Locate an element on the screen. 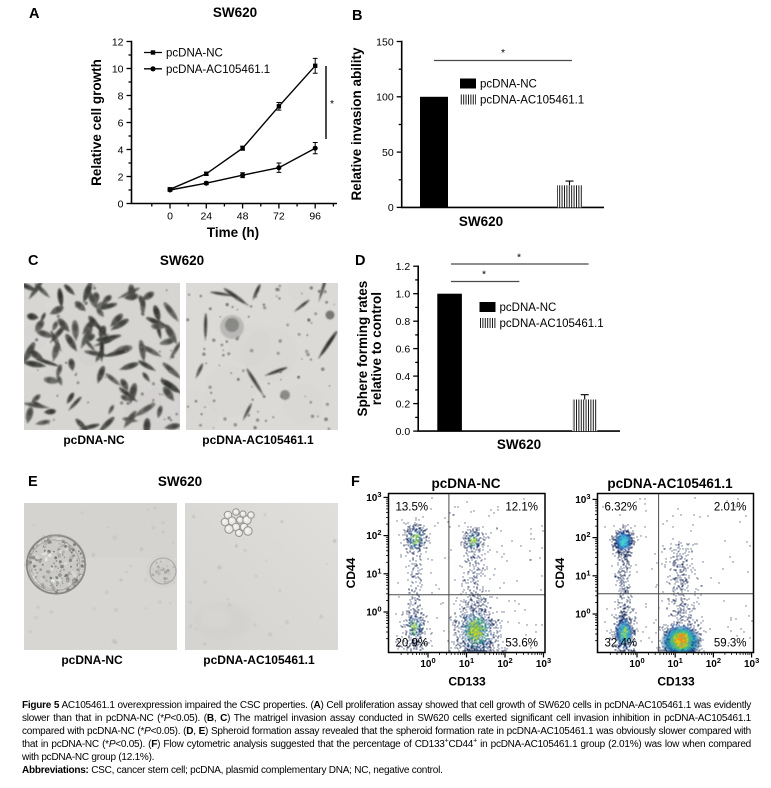 This screenshot has width=771, height=788. svg-text: 8 is located at coordinates (121, 96).